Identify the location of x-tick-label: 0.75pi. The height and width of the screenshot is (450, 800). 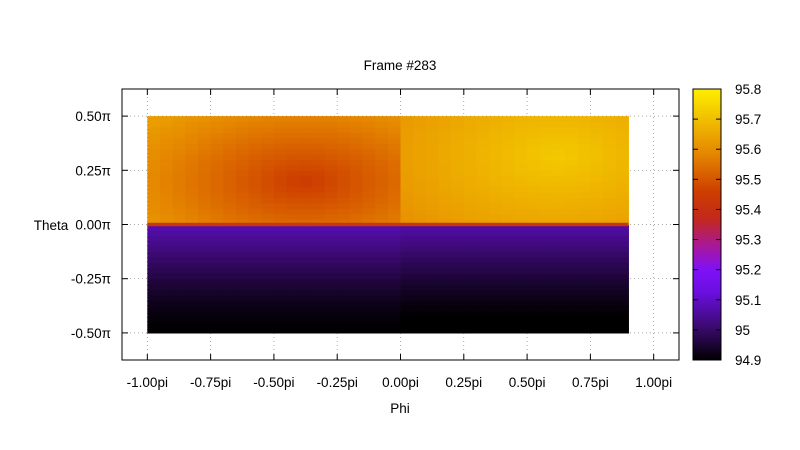
(590, 382).